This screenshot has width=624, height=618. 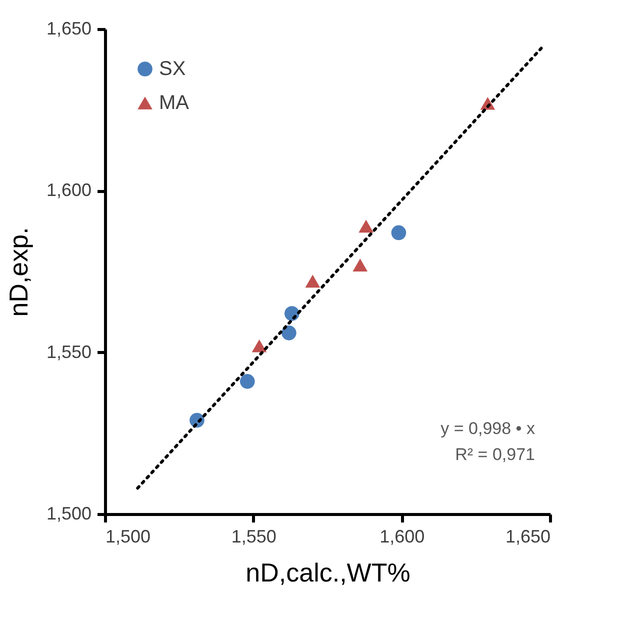 What do you see at coordinates (172, 69) in the screenshot?
I see `legend-label: SX` at bounding box center [172, 69].